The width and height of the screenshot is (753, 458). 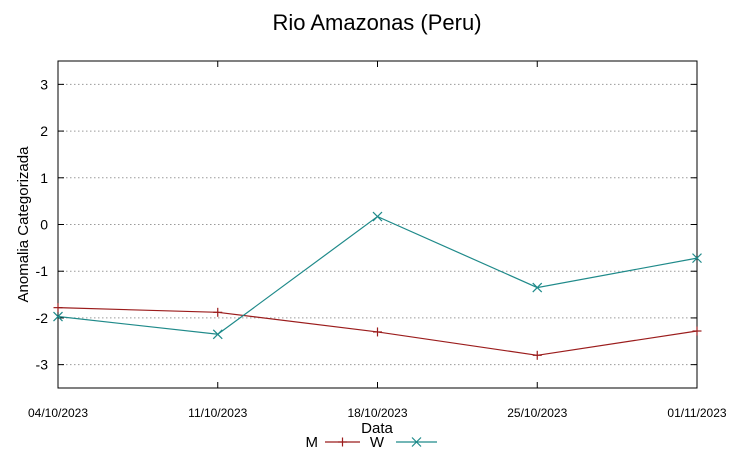 What do you see at coordinates (44, 225) in the screenshot?
I see `y-tick-label: 0` at bounding box center [44, 225].